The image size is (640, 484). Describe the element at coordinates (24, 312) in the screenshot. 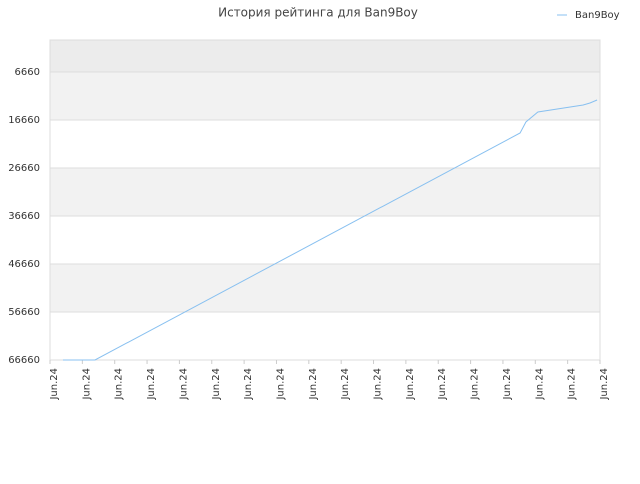

I see `y-tick-label: 56660` at that location.